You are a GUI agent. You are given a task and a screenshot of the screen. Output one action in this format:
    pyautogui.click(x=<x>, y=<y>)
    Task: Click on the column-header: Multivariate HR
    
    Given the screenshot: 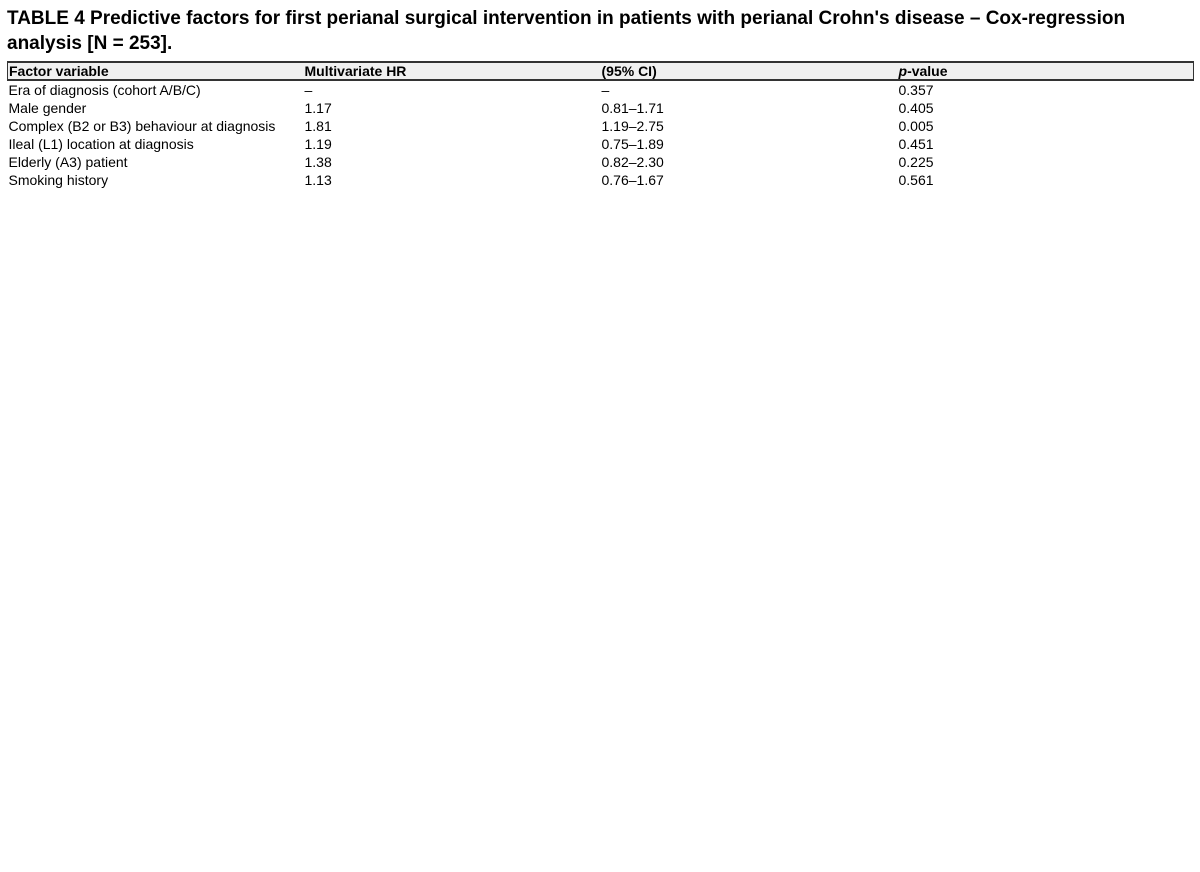 What is the action you would take?
    pyautogui.click(x=452, y=71)
    